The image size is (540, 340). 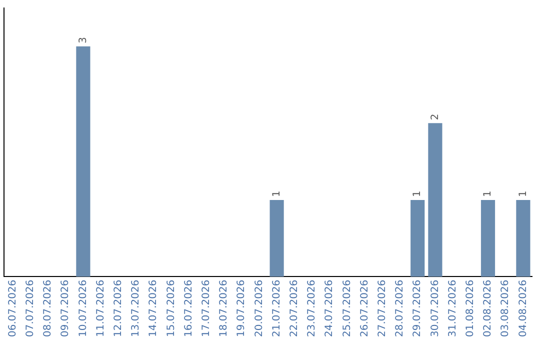 I want to click on x-tick-label: 07.07.2026, so click(x=30, y=309).